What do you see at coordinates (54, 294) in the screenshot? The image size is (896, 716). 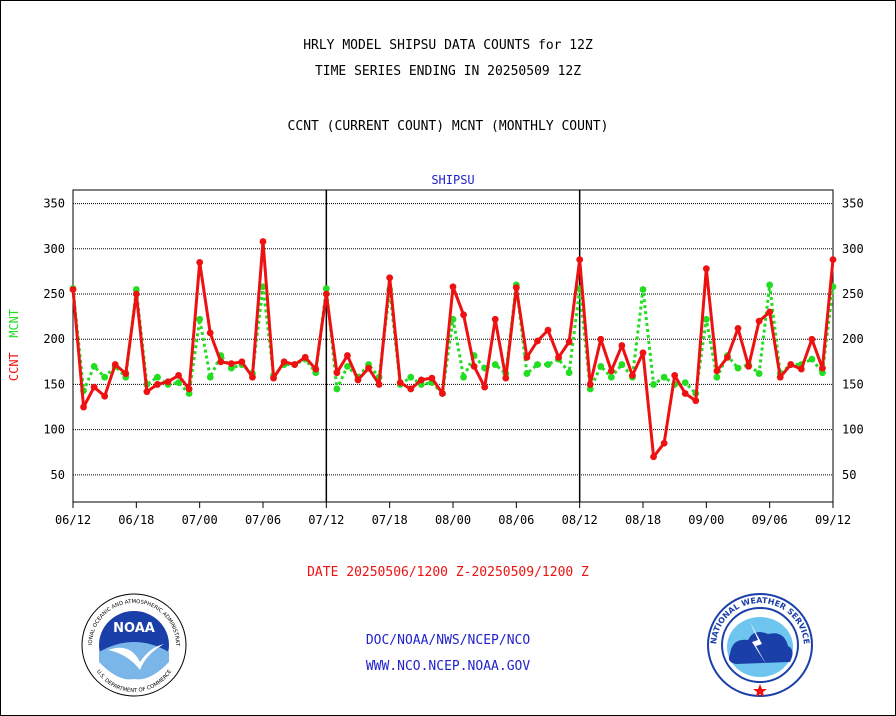 I see `y-tick-label-left: 250` at bounding box center [54, 294].